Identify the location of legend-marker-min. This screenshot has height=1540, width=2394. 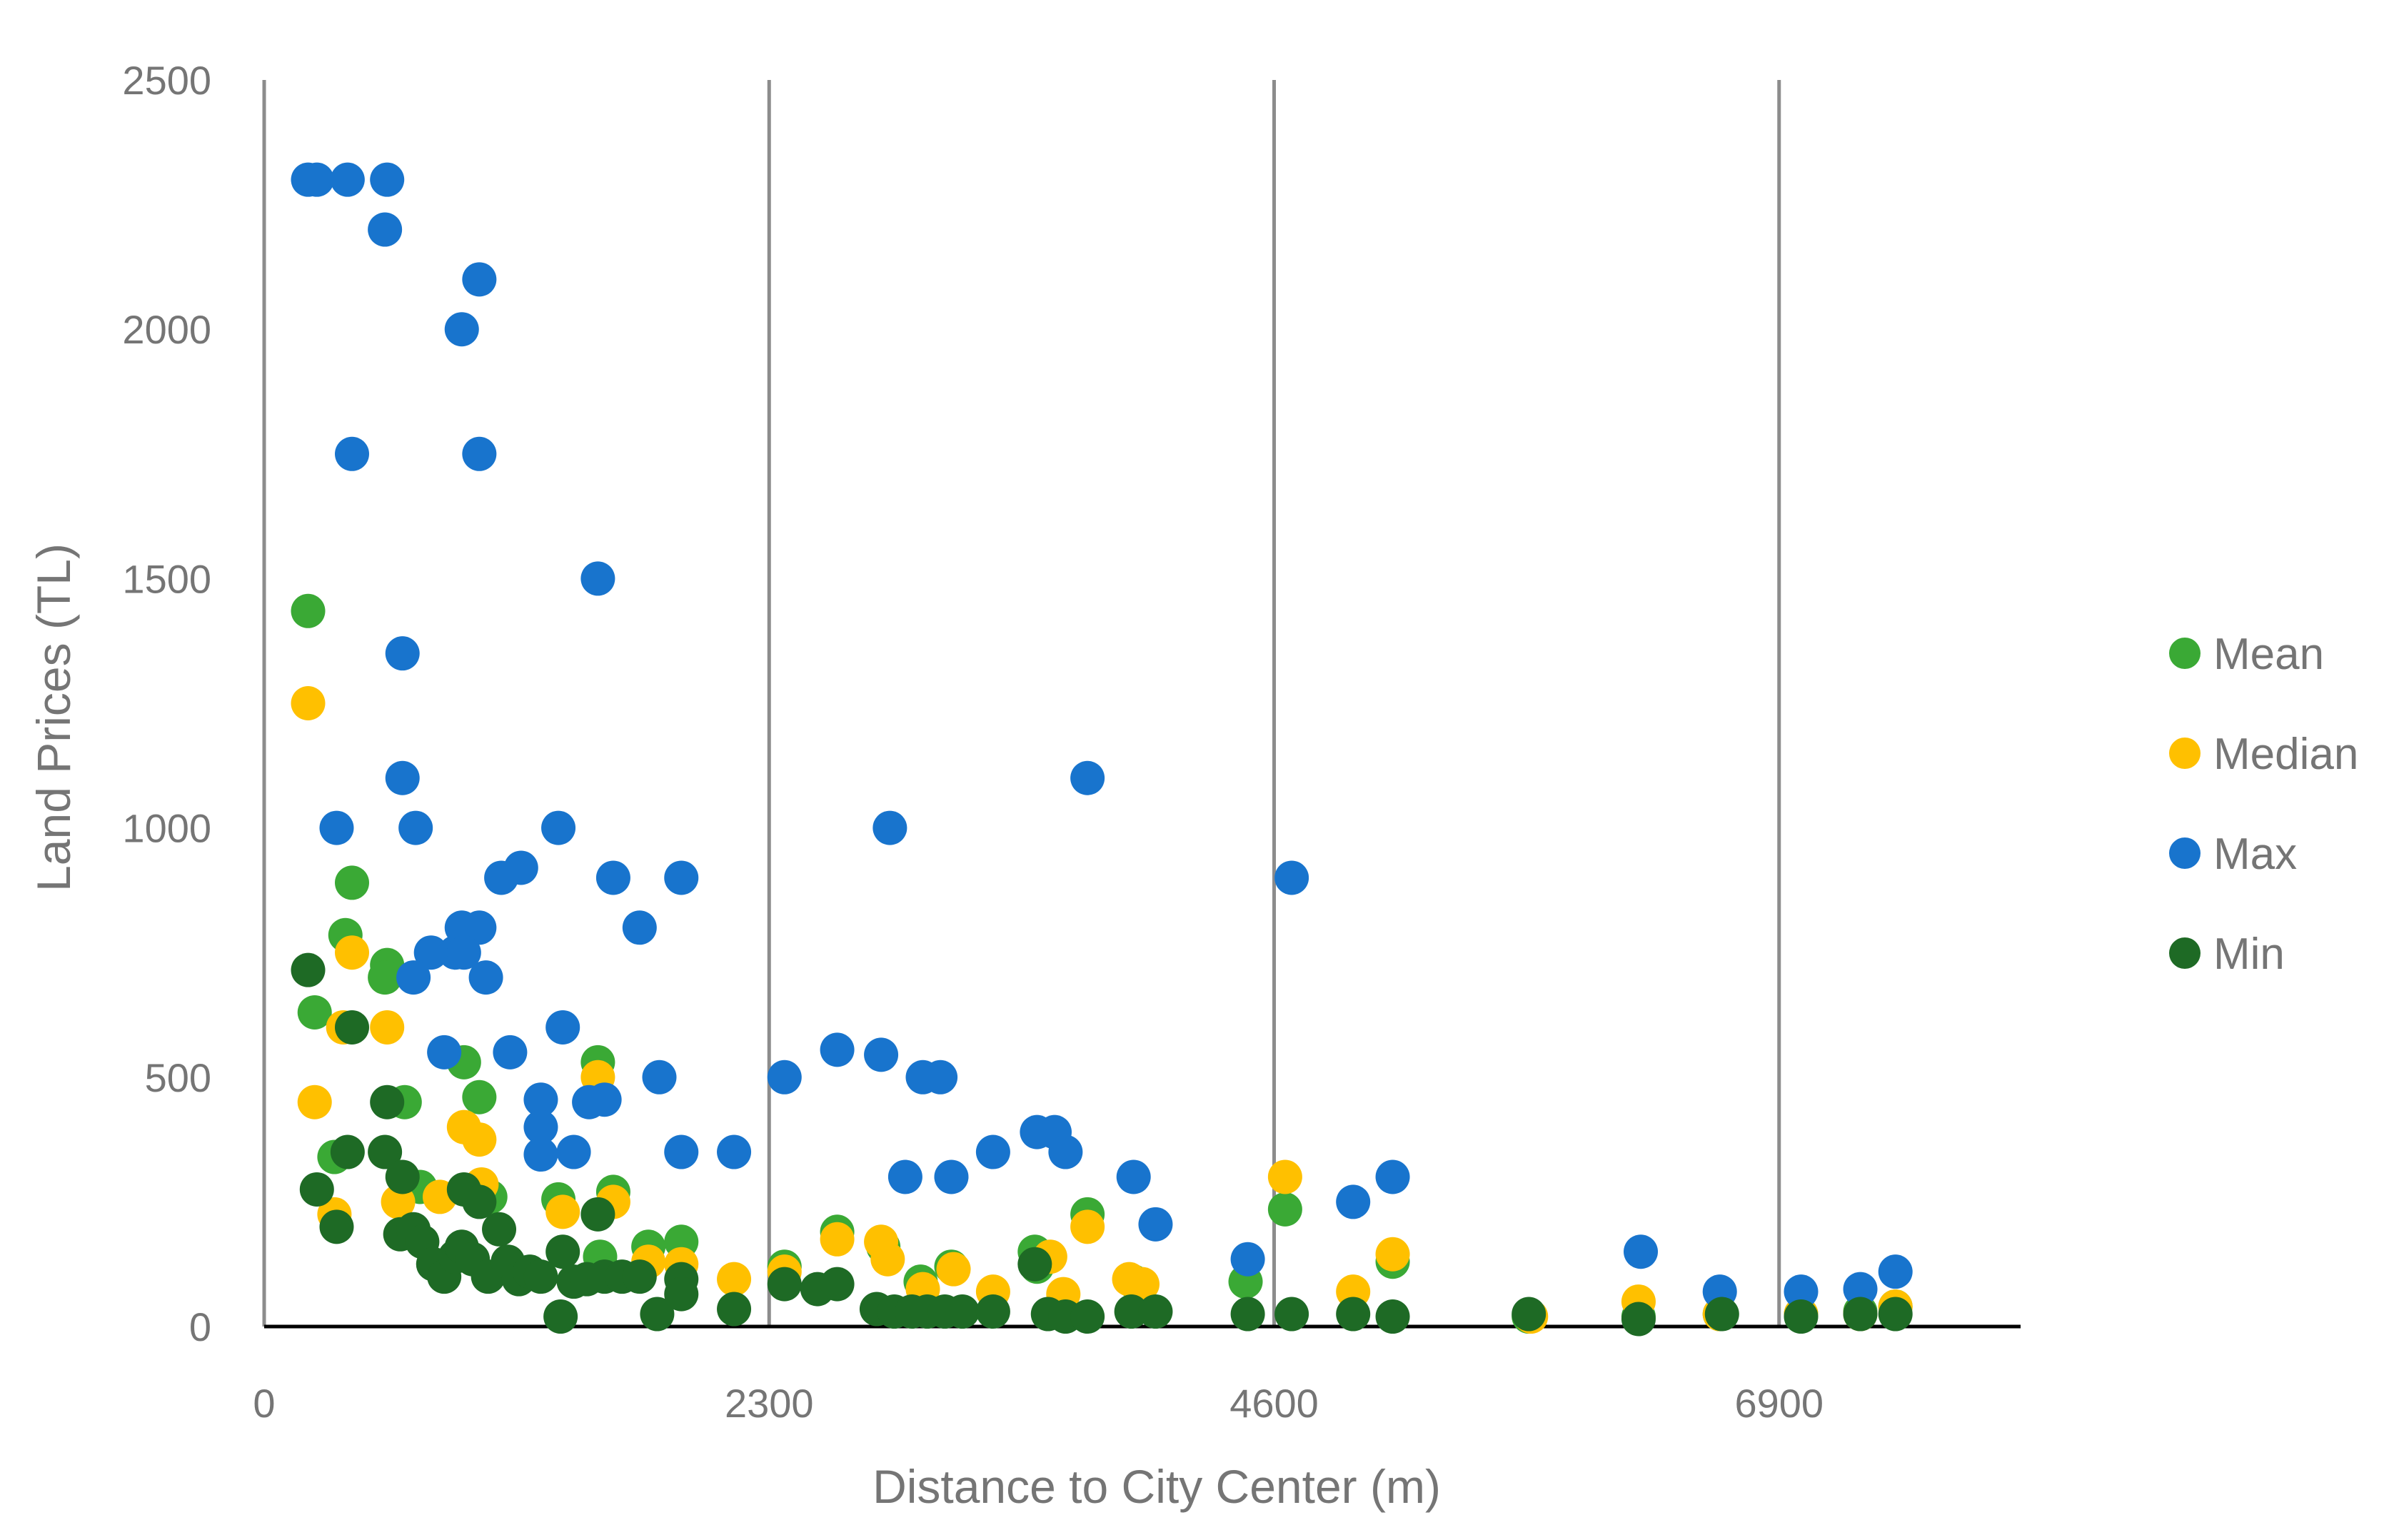
(2185, 953).